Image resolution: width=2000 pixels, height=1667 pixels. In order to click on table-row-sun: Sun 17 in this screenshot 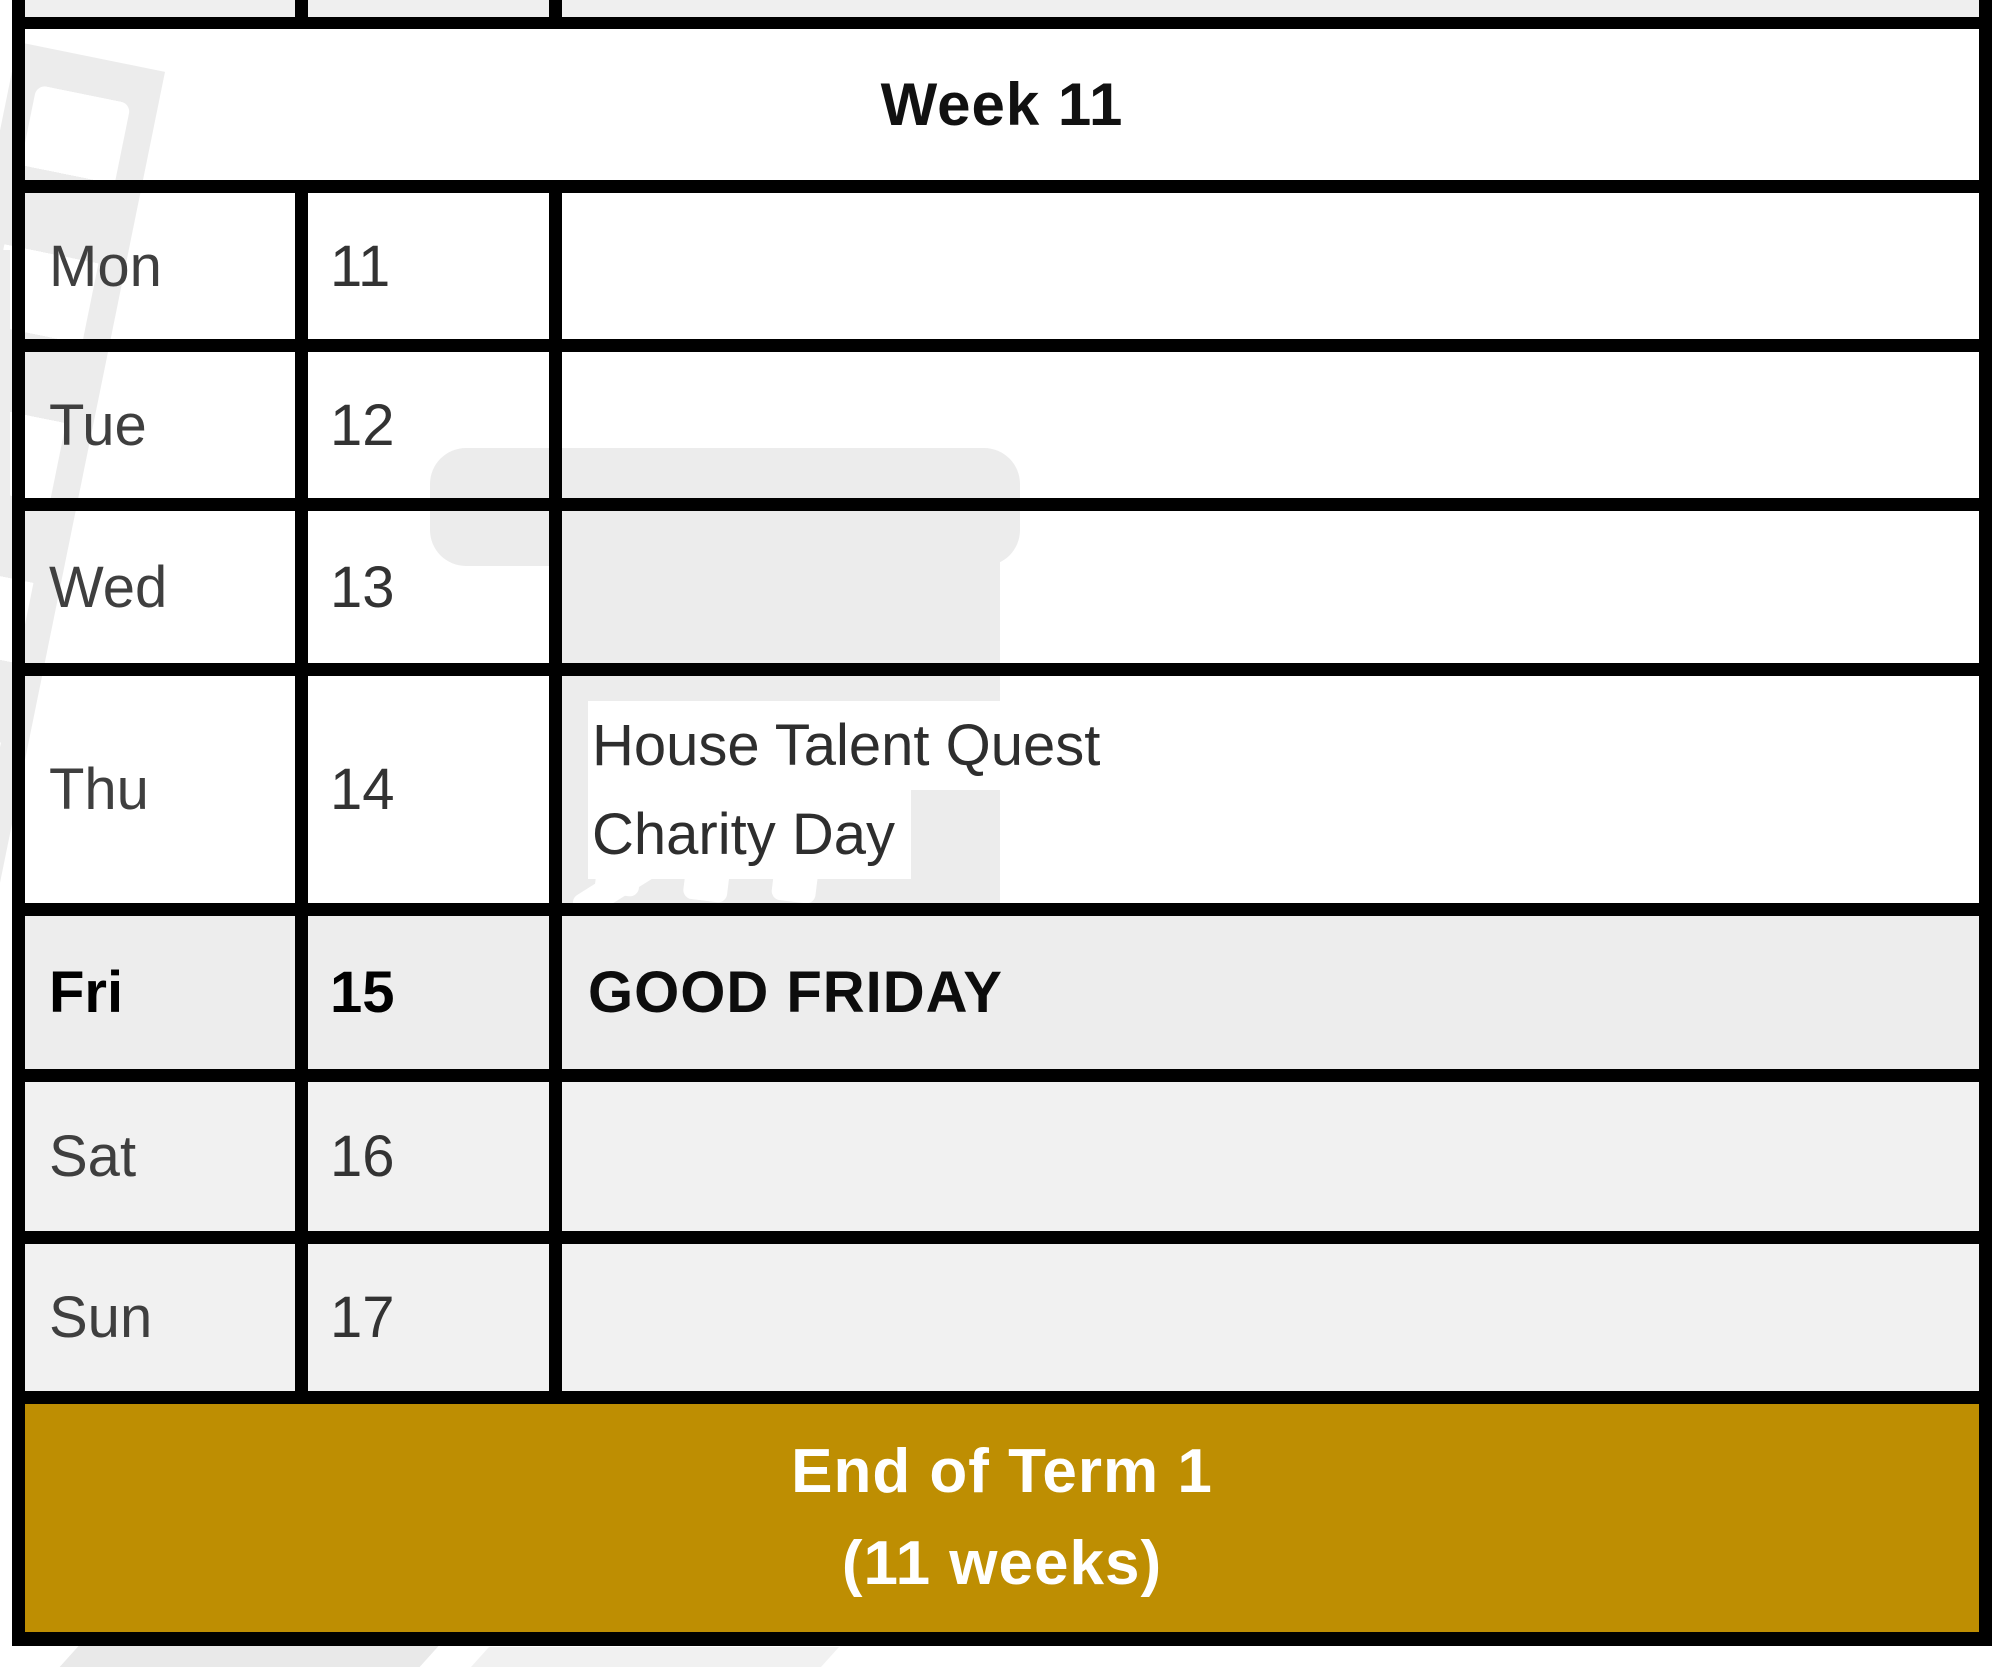, I will do `click(1002, 1324)`.